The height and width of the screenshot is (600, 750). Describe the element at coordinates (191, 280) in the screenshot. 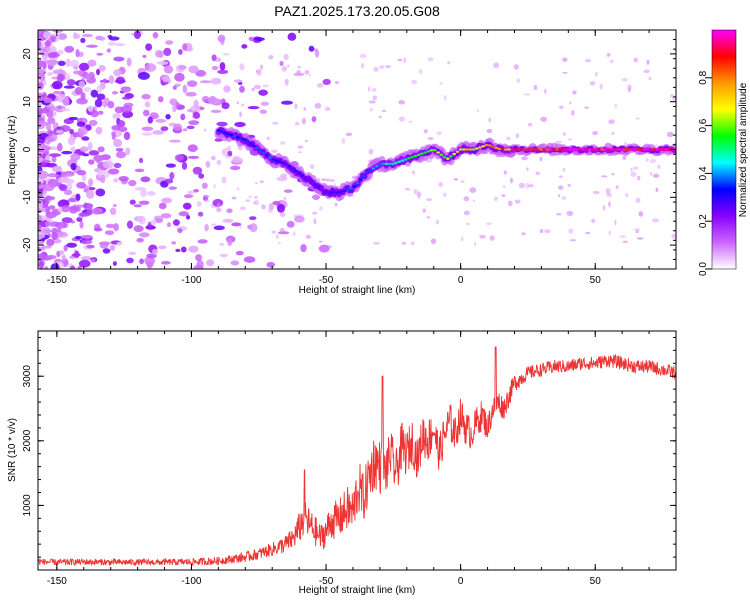

I see `spectrogram-x-tick-label: -100` at that location.